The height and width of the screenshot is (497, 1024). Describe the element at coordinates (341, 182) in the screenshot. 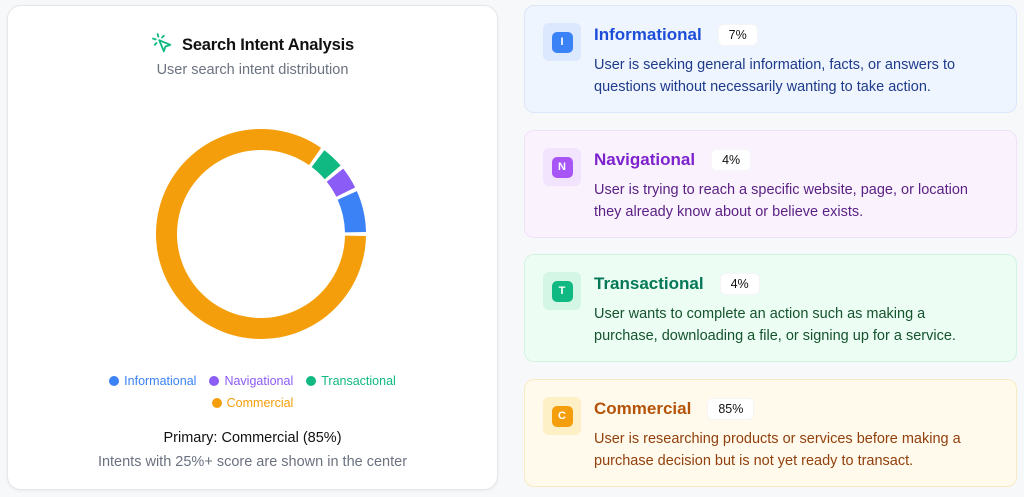

I see `donut-segment-navigational` at that location.